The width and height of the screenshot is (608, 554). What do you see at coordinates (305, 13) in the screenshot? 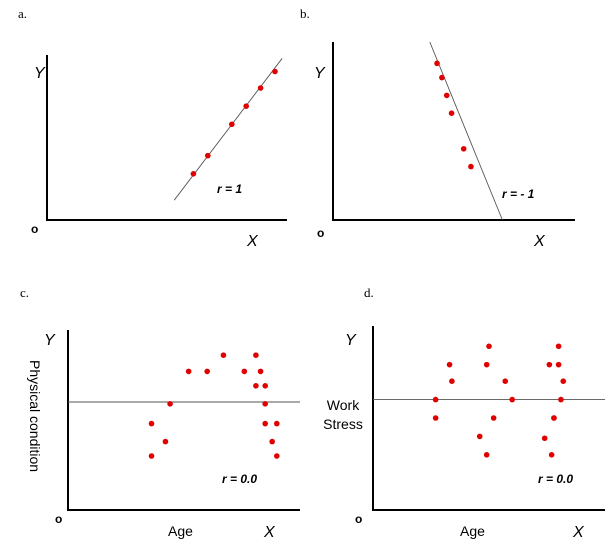
I see `panel-letter: b.` at bounding box center [305, 13].